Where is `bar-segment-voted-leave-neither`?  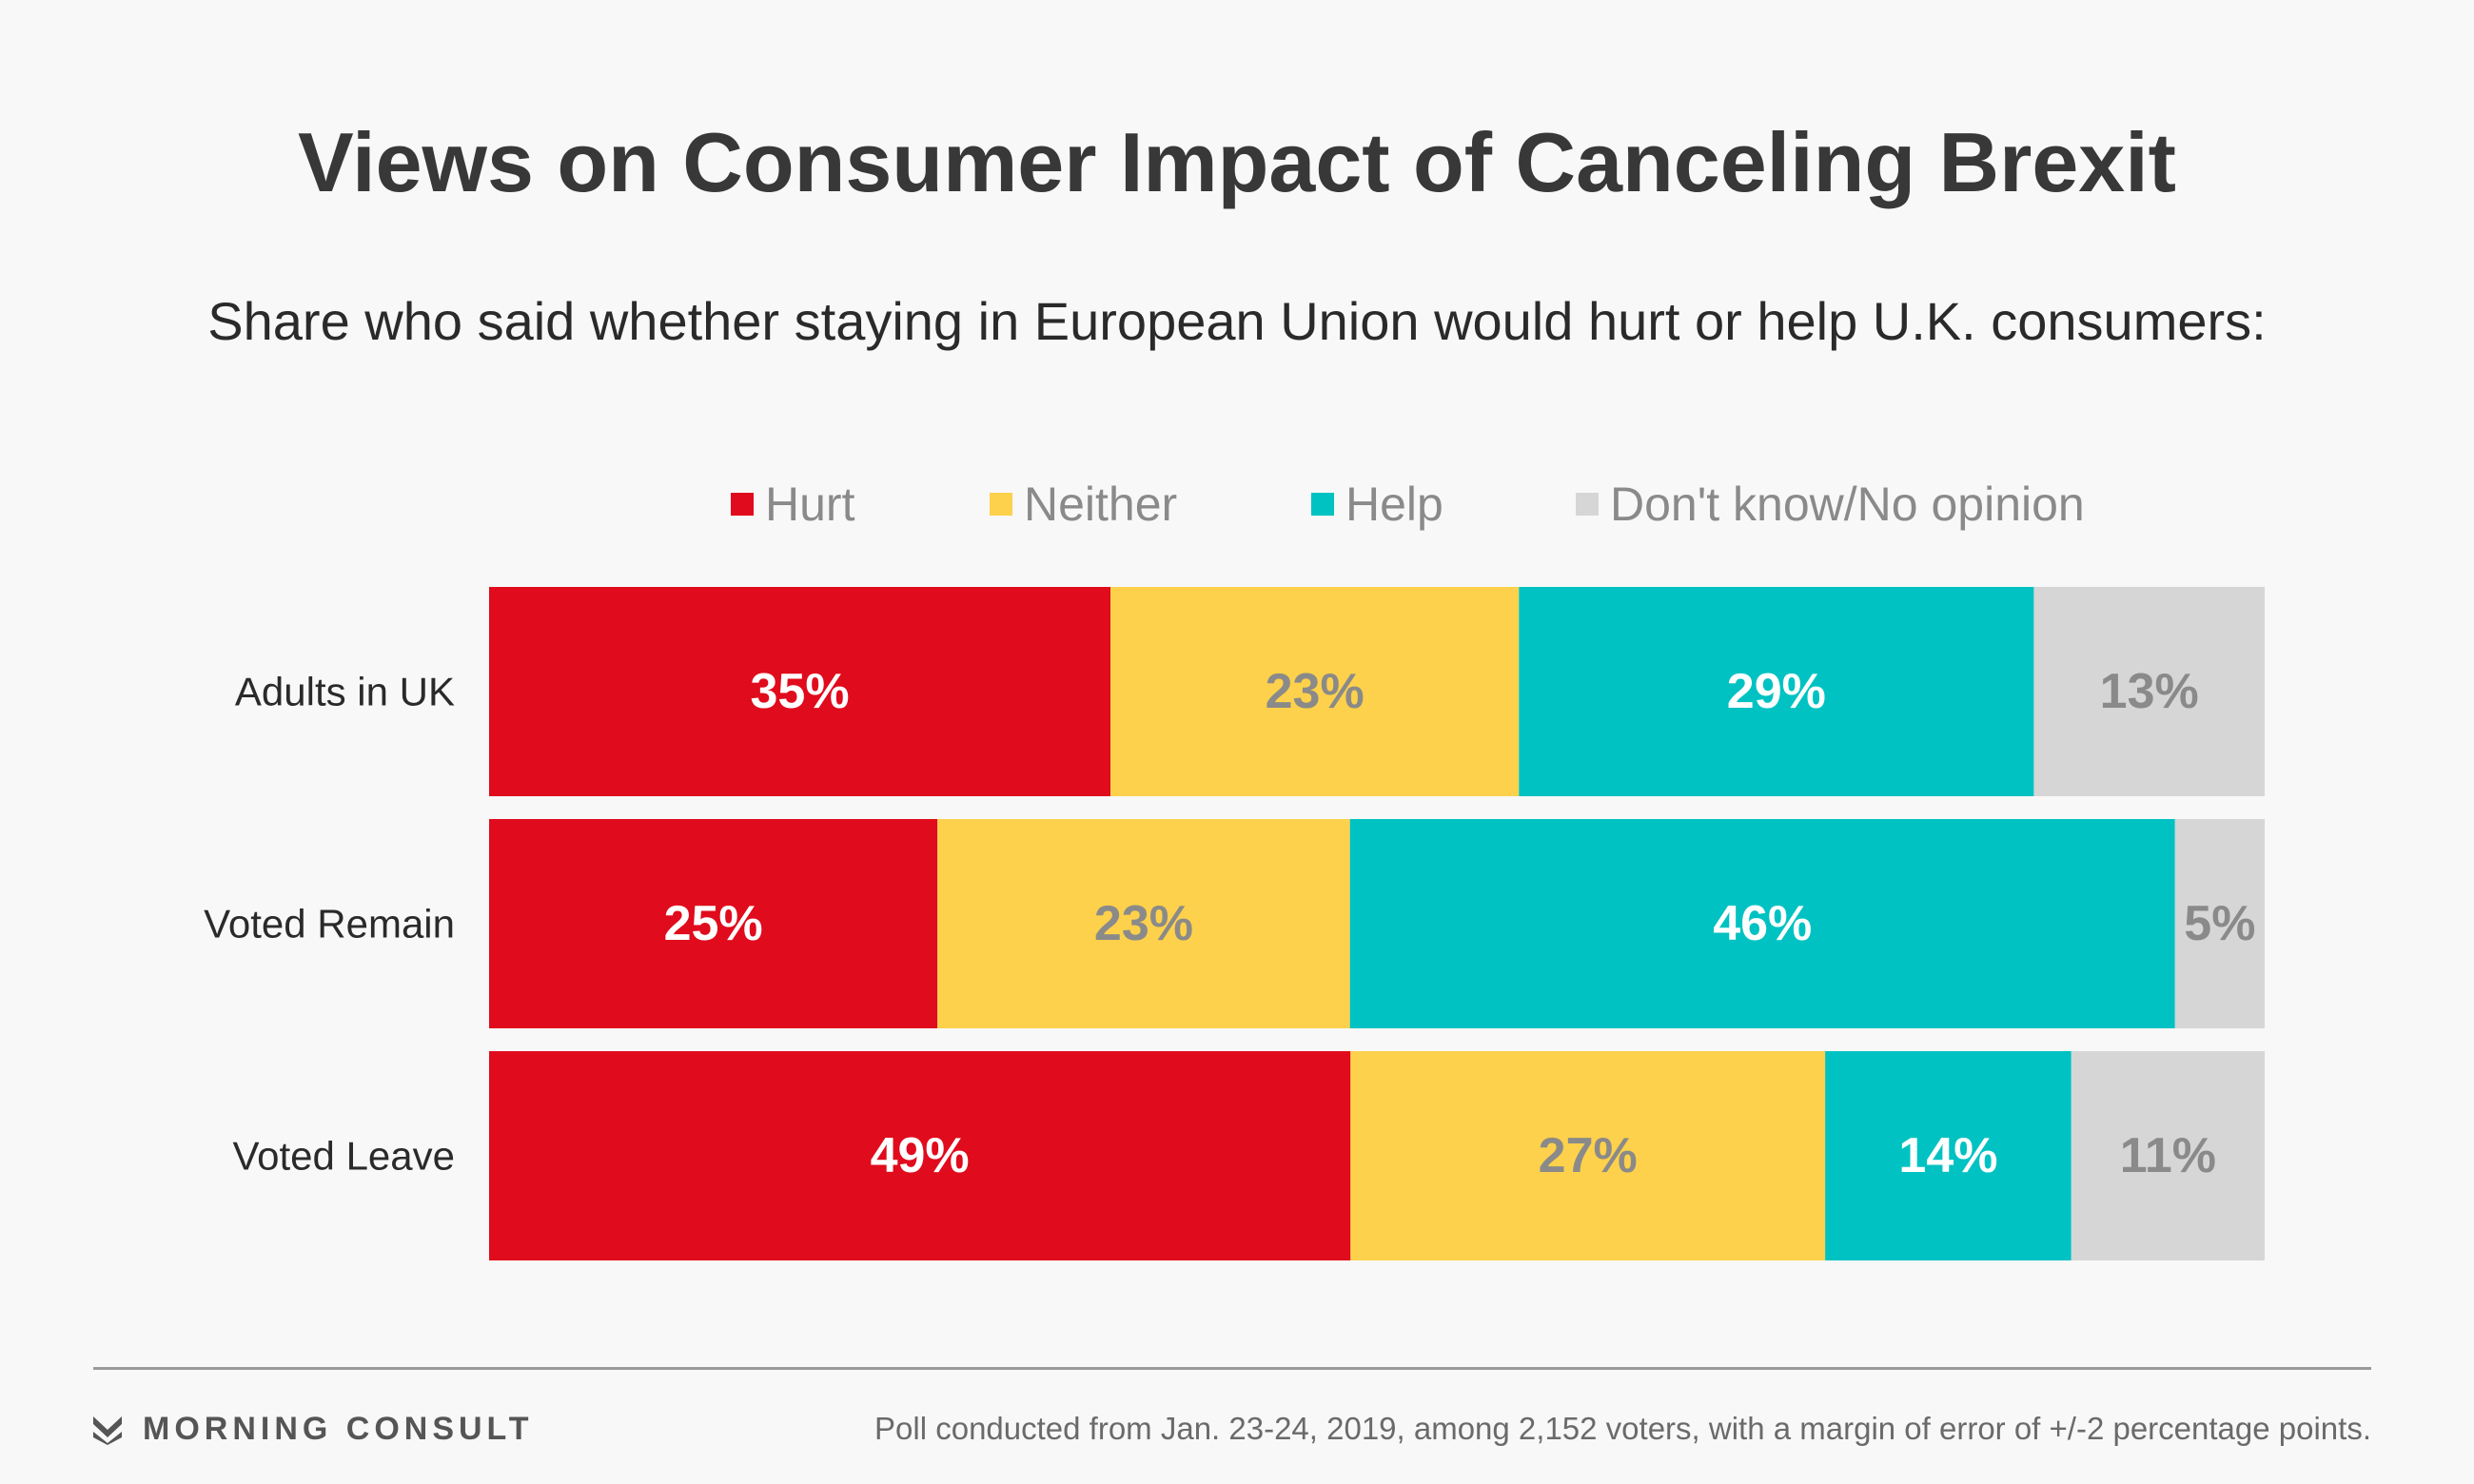
bar-segment-voted-leave-neither is located at coordinates (1588, 1155).